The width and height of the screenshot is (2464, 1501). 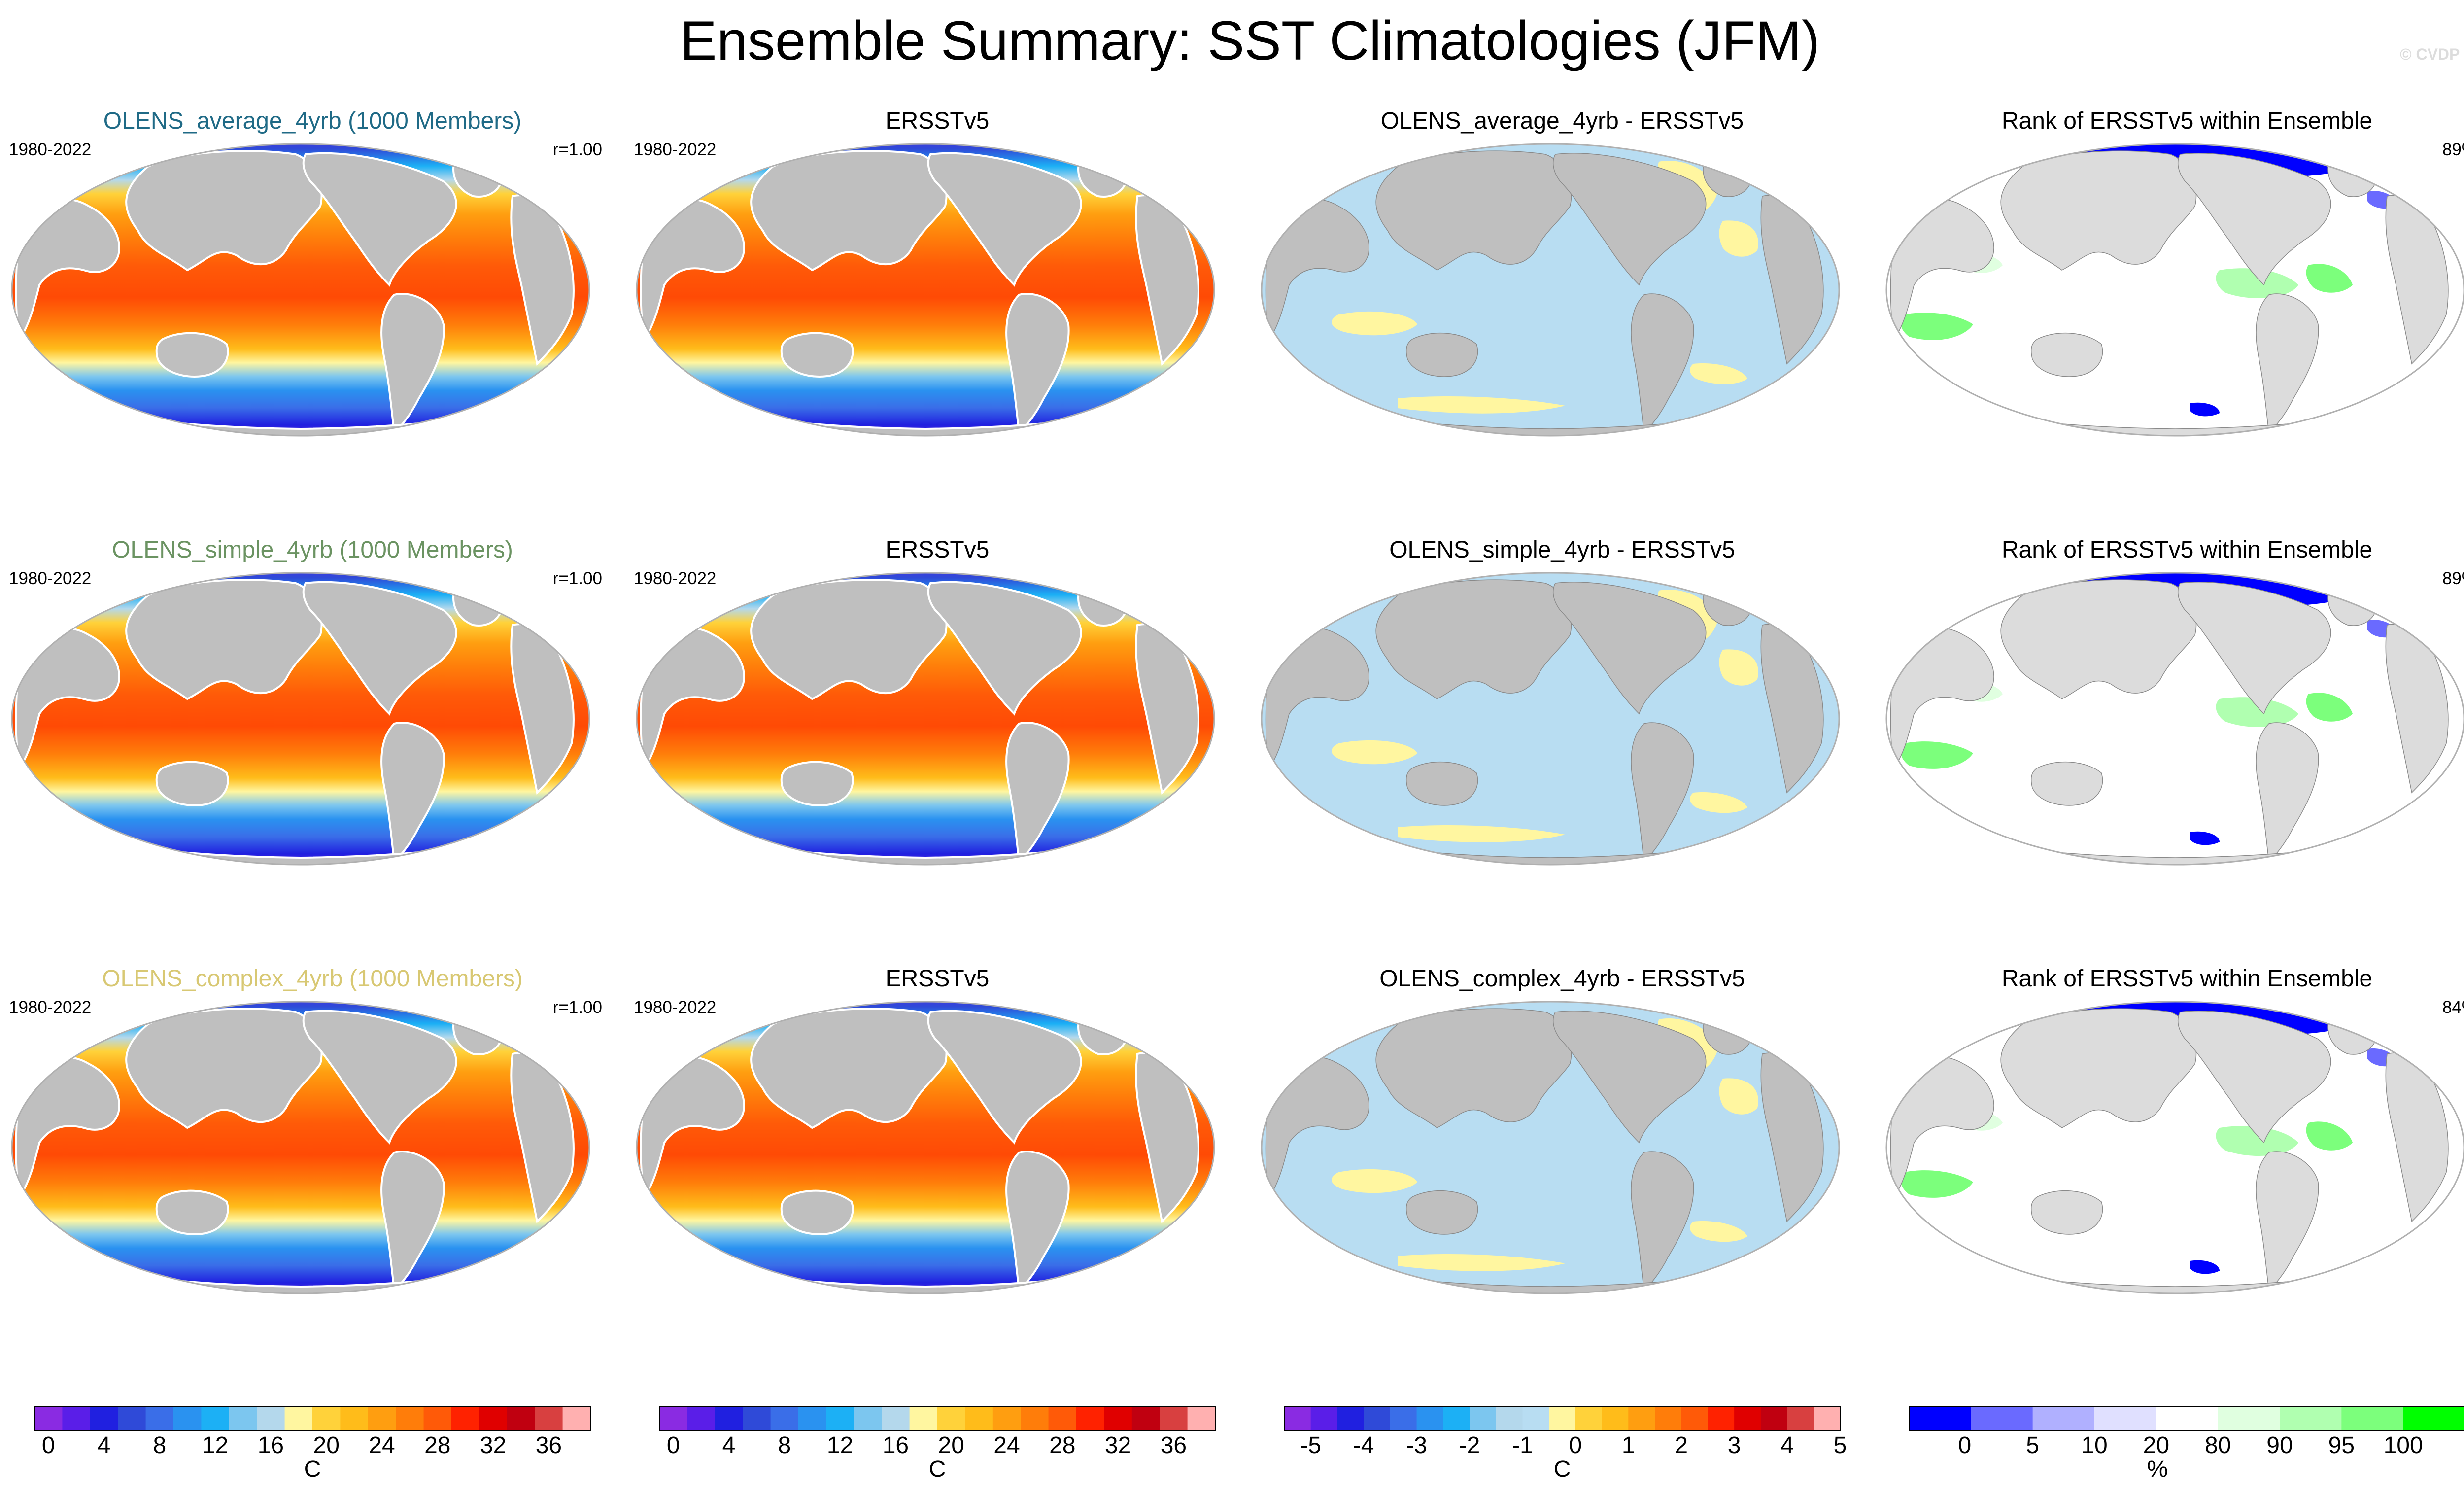 What do you see at coordinates (937, 1469) in the screenshot?
I see `colorbar-unit-label: C` at bounding box center [937, 1469].